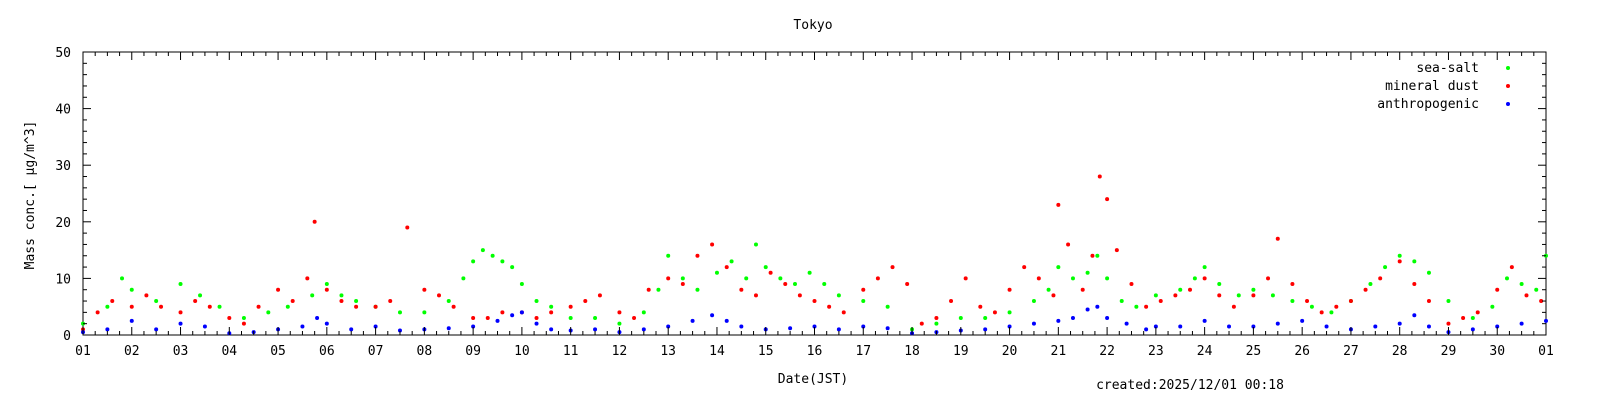  What do you see at coordinates (620, 351) in the screenshot?
I see `x-tick-label: 12` at bounding box center [620, 351].